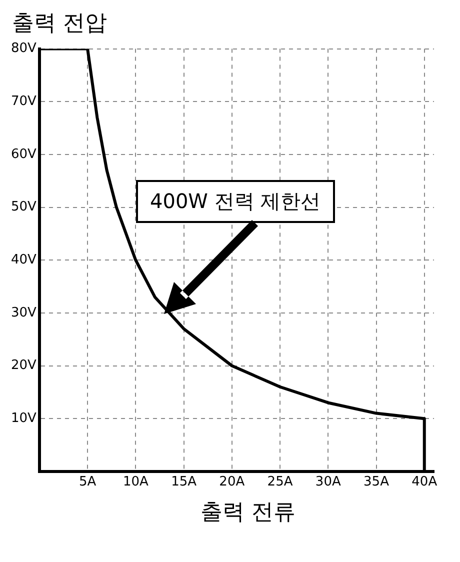 Image resolution: width=460 pixels, height=562 pixels. I want to click on y-tick-label: 50V, so click(24, 207).